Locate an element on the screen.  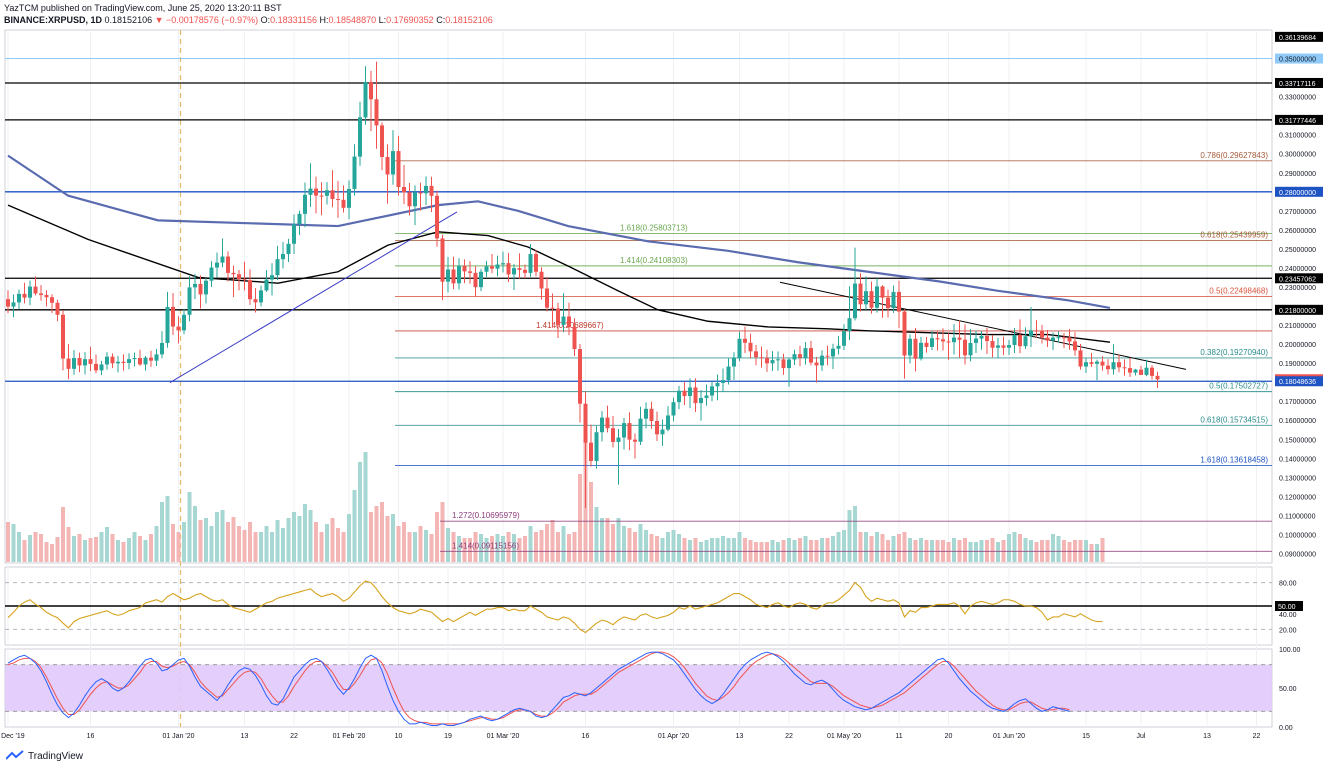
price-tick-label: 0.25000000 is located at coordinates (1297, 250).